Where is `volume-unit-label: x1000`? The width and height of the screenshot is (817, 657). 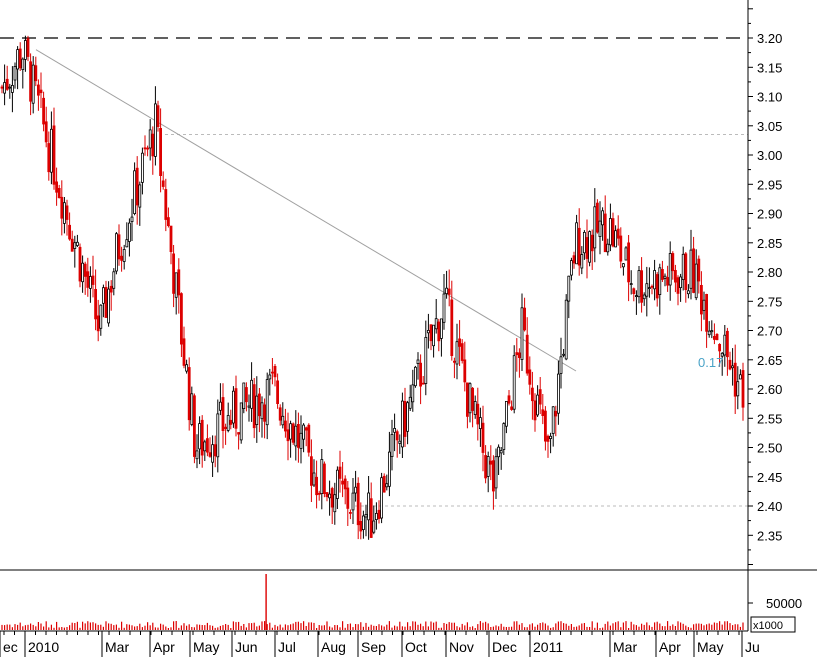 volume-unit-label: x1000 is located at coordinates (768, 626).